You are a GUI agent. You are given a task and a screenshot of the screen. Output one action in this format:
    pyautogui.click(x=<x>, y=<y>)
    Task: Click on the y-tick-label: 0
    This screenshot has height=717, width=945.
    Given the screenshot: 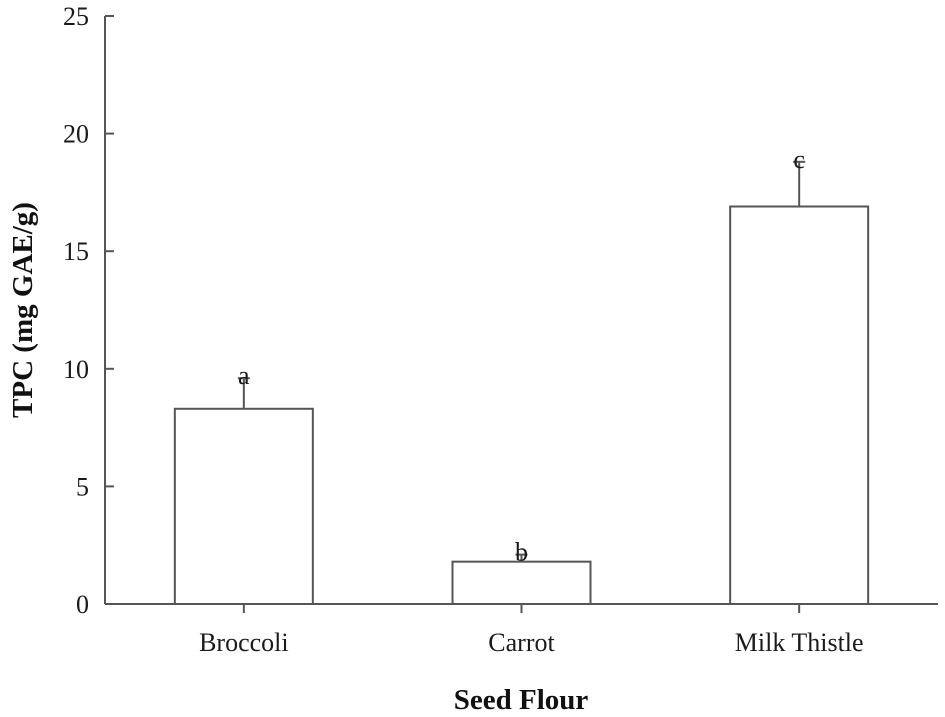 What is the action you would take?
    pyautogui.click(x=82, y=604)
    